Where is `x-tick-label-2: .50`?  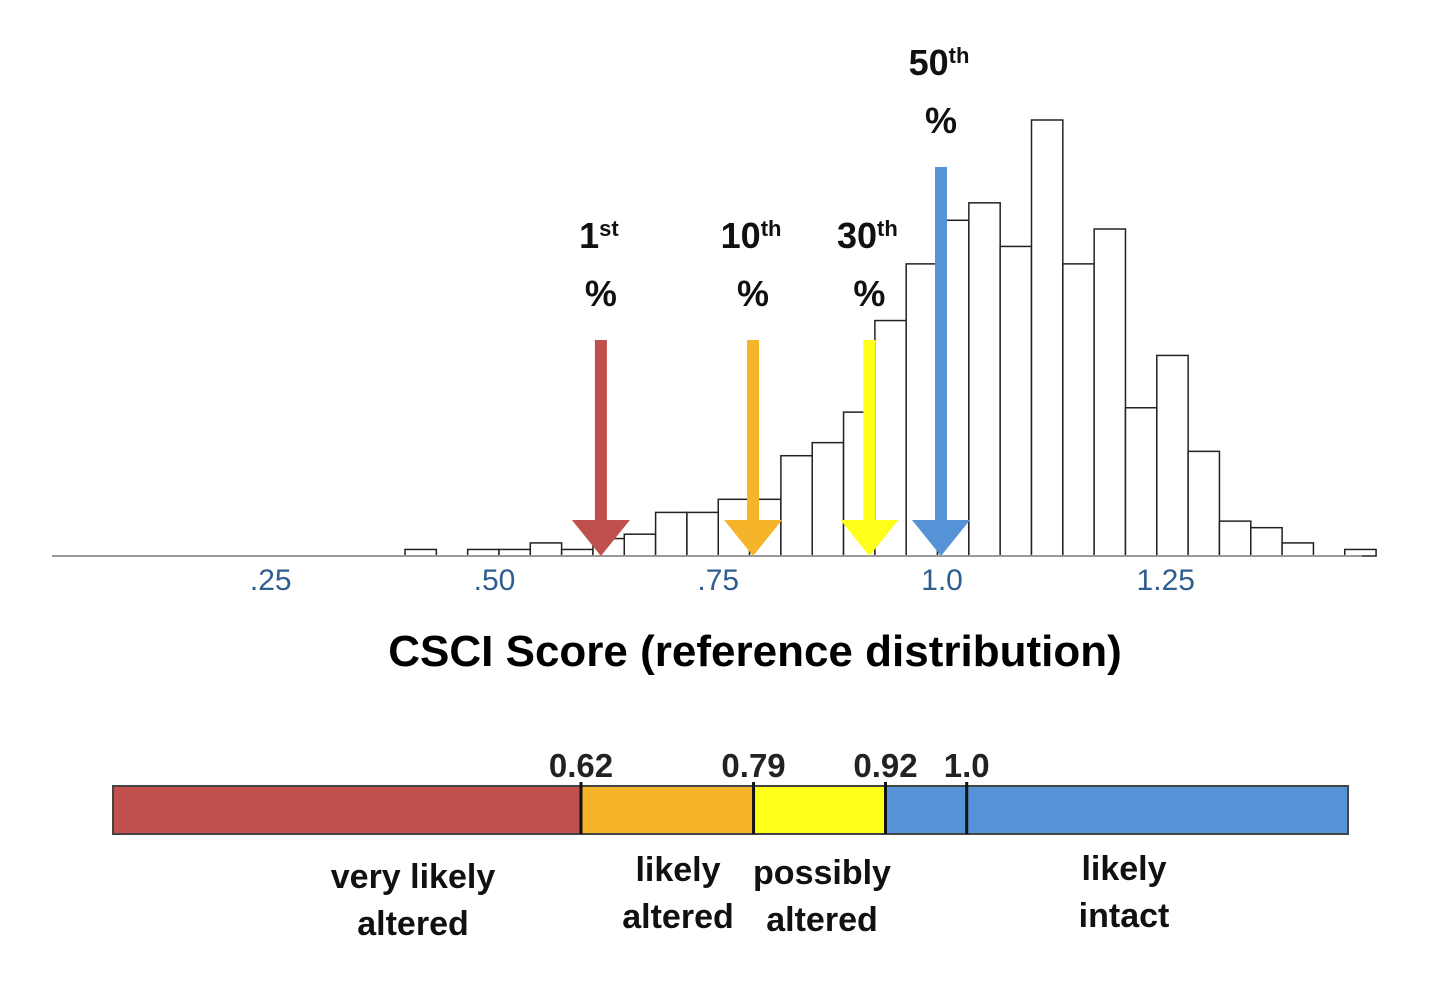
x-tick-label-2: .50 is located at coordinates (495, 580).